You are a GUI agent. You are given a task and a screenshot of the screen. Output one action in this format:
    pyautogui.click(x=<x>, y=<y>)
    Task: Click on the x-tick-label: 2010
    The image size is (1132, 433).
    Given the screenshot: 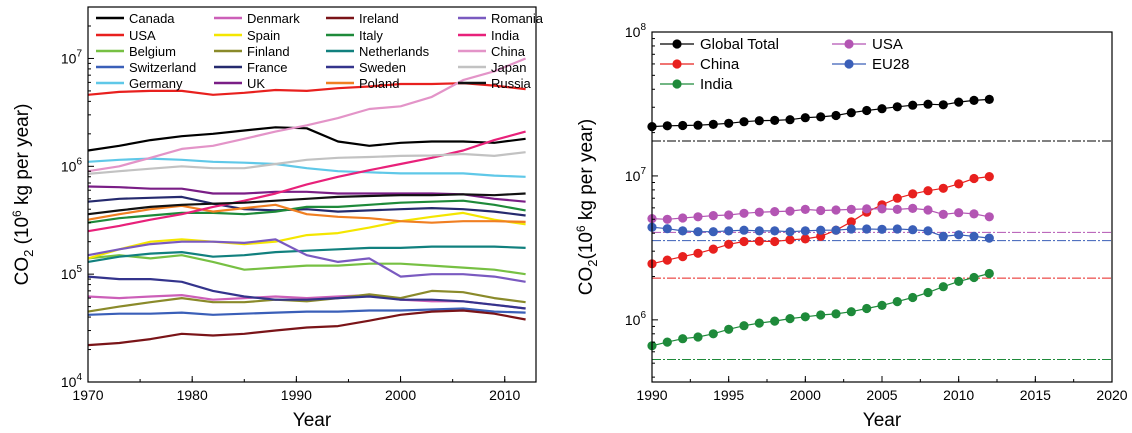 What is the action you would take?
    pyautogui.click(x=958, y=395)
    